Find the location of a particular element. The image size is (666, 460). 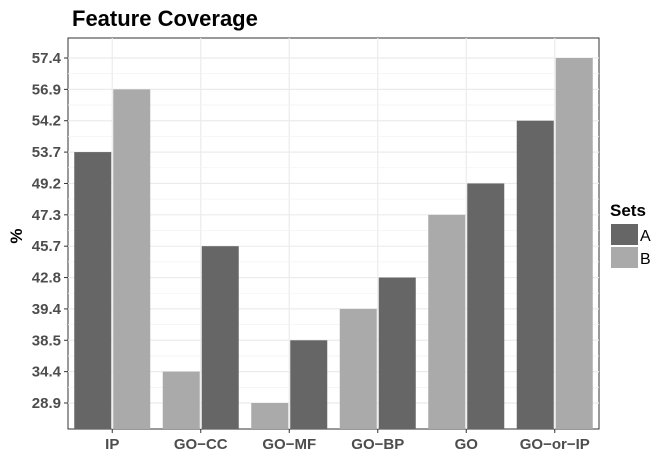

legend-swatch-a is located at coordinates (624, 234).